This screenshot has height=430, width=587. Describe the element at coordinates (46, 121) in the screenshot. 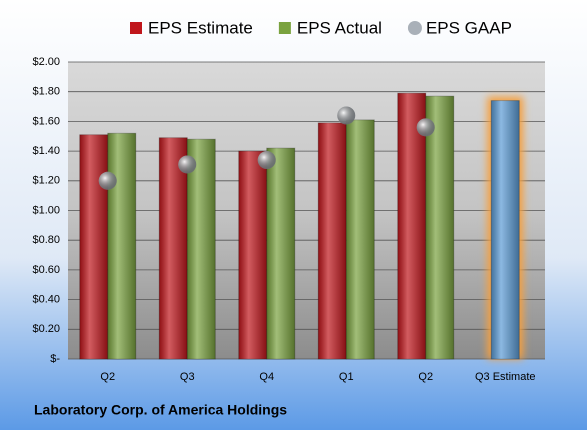

I see `y-tick-label: $1.60` at that location.